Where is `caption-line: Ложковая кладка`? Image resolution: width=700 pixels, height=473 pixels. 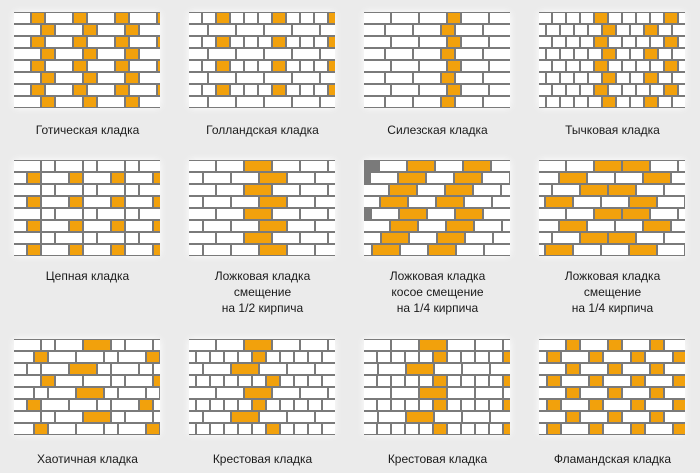 caption-line: Ложковая кладка is located at coordinates (437, 276).